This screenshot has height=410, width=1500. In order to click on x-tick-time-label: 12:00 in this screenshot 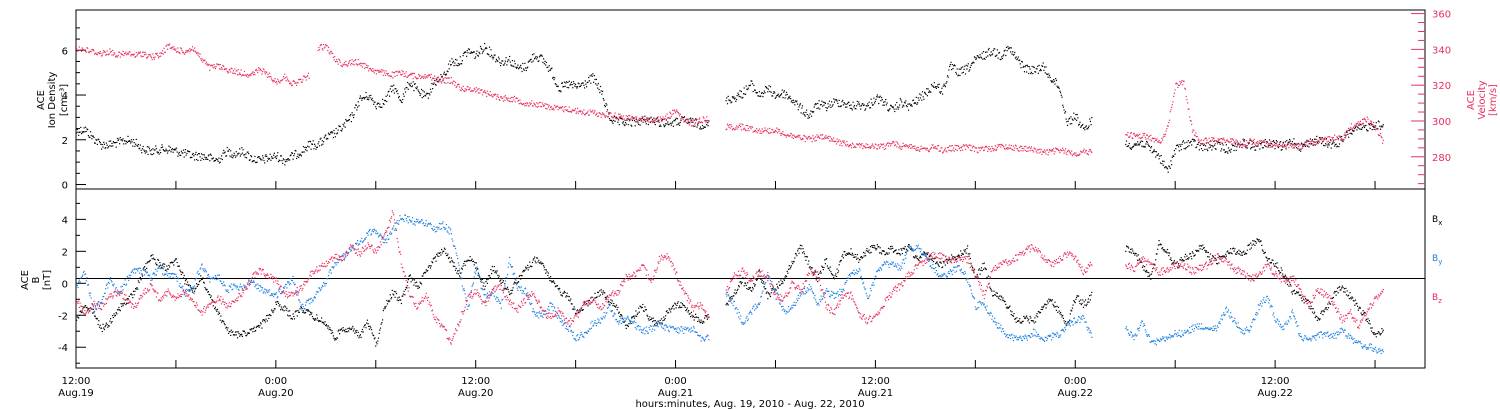, I will do `click(1275, 381)`.